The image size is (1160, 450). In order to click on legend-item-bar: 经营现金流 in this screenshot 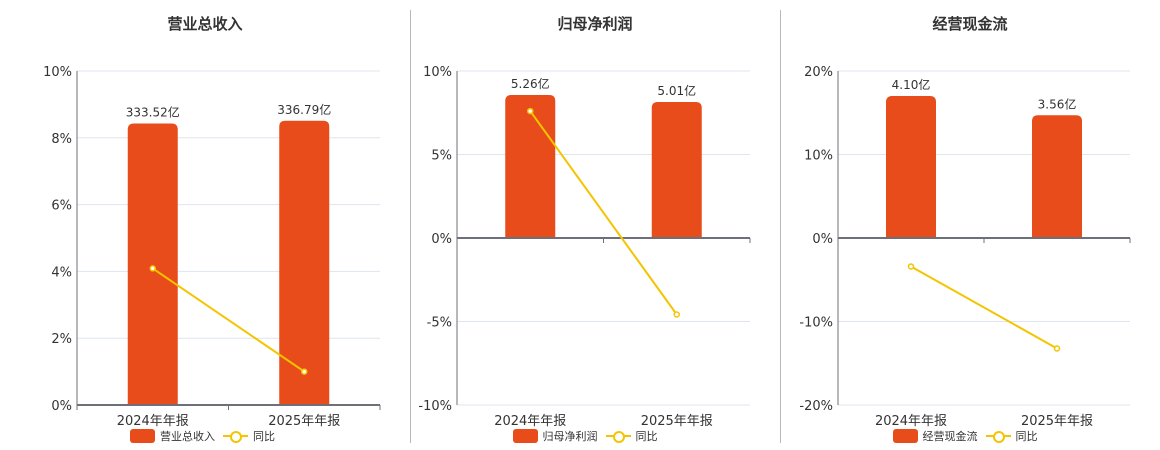, I will do `click(935, 436)`.